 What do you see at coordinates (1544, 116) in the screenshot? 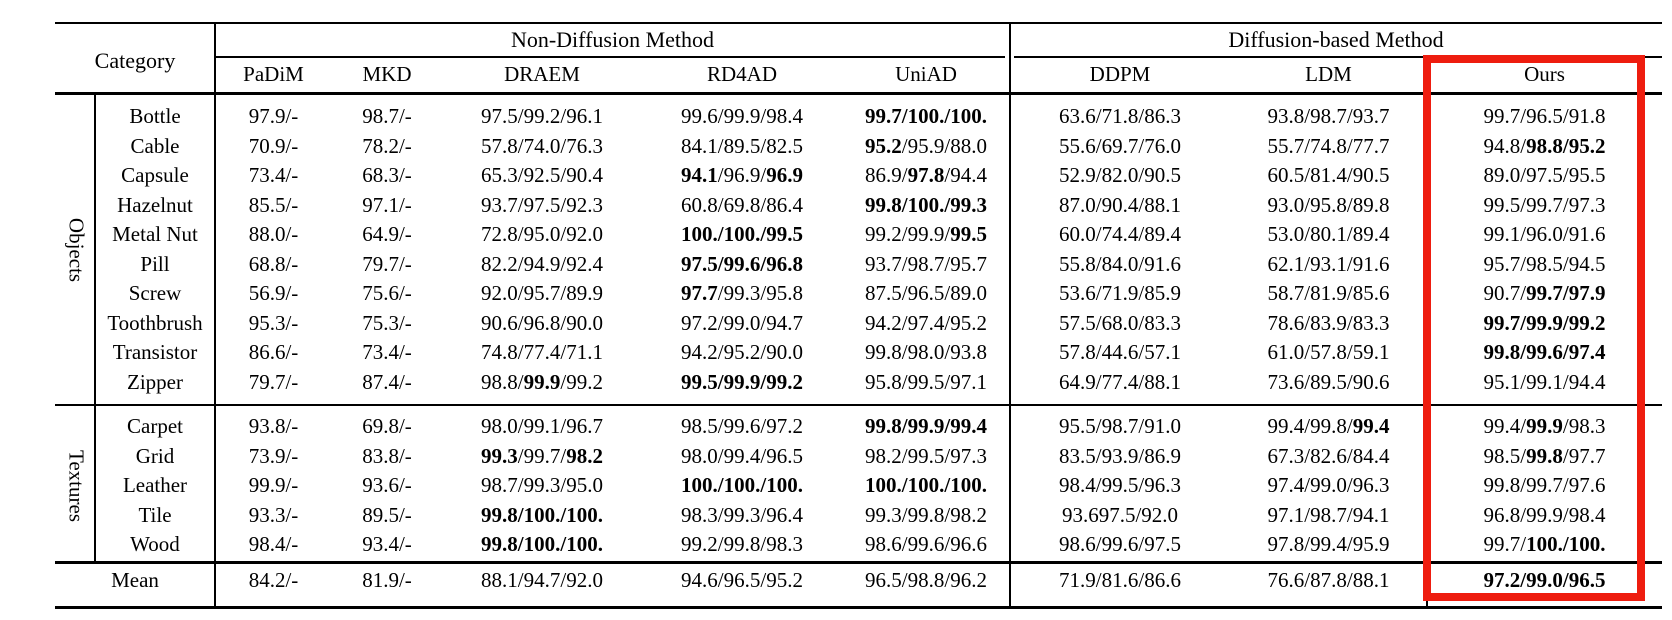
I see `value-cell: 99.7/96.5/91.8` at bounding box center [1544, 116].